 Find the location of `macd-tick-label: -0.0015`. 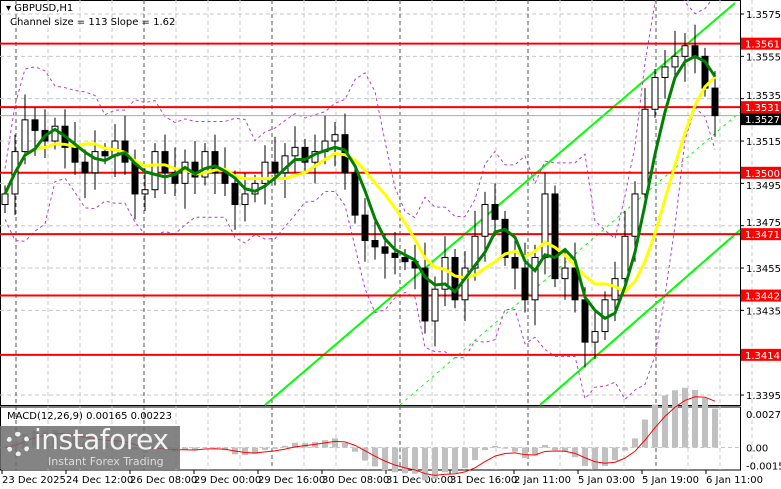

macd-tick-label: -0.0015 is located at coordinates (763, 467).